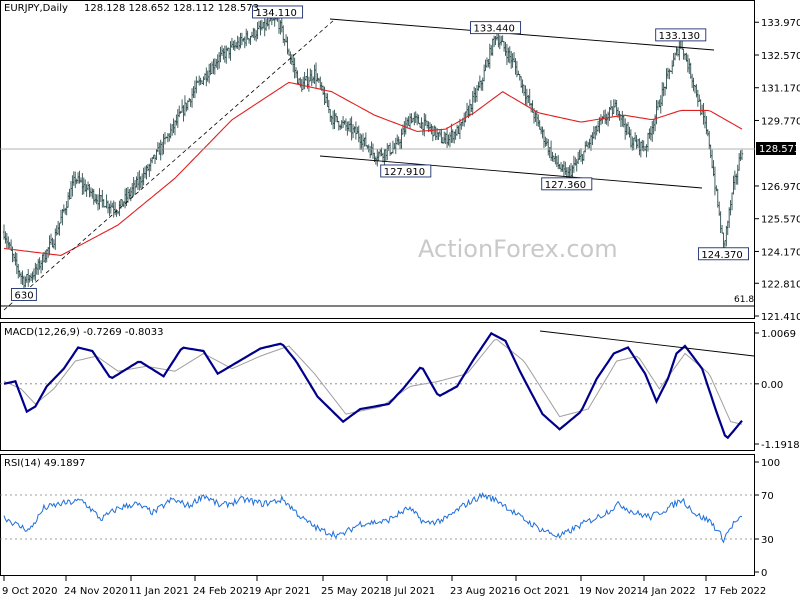 The width and height of the screenshot is (800, 600). Describe the element at coordinates (611, 591) in the screenshot. I see `date-tick-label: 19 Nov 2021` at that location.